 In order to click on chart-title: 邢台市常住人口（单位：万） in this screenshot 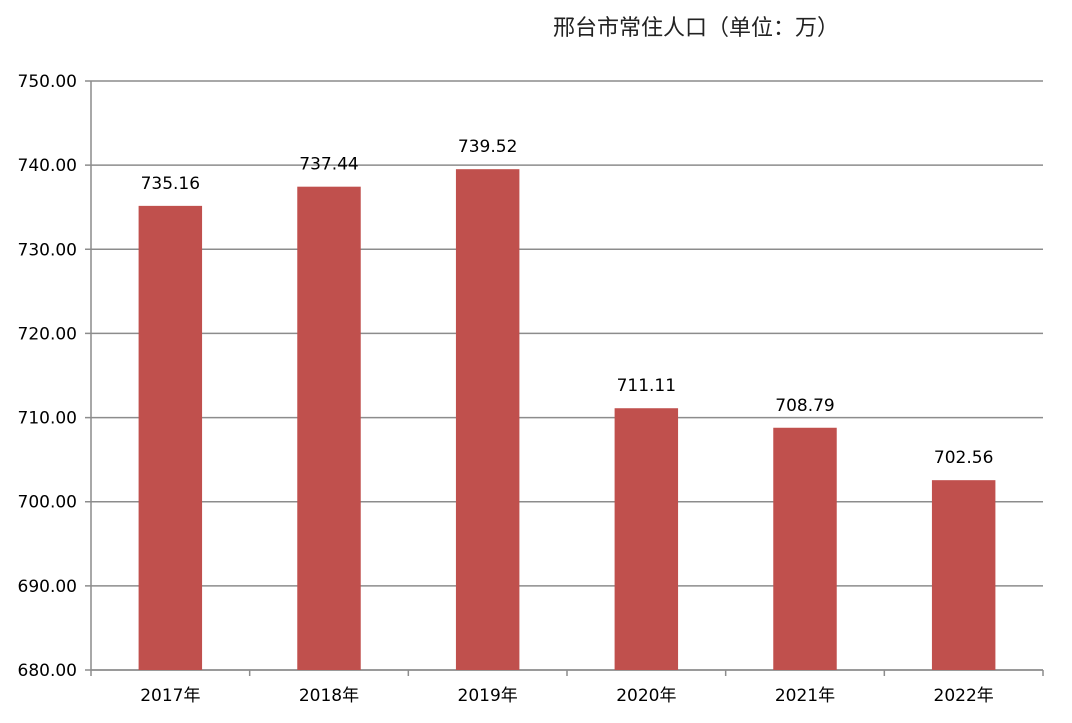, I will do `click(695, 28)`.